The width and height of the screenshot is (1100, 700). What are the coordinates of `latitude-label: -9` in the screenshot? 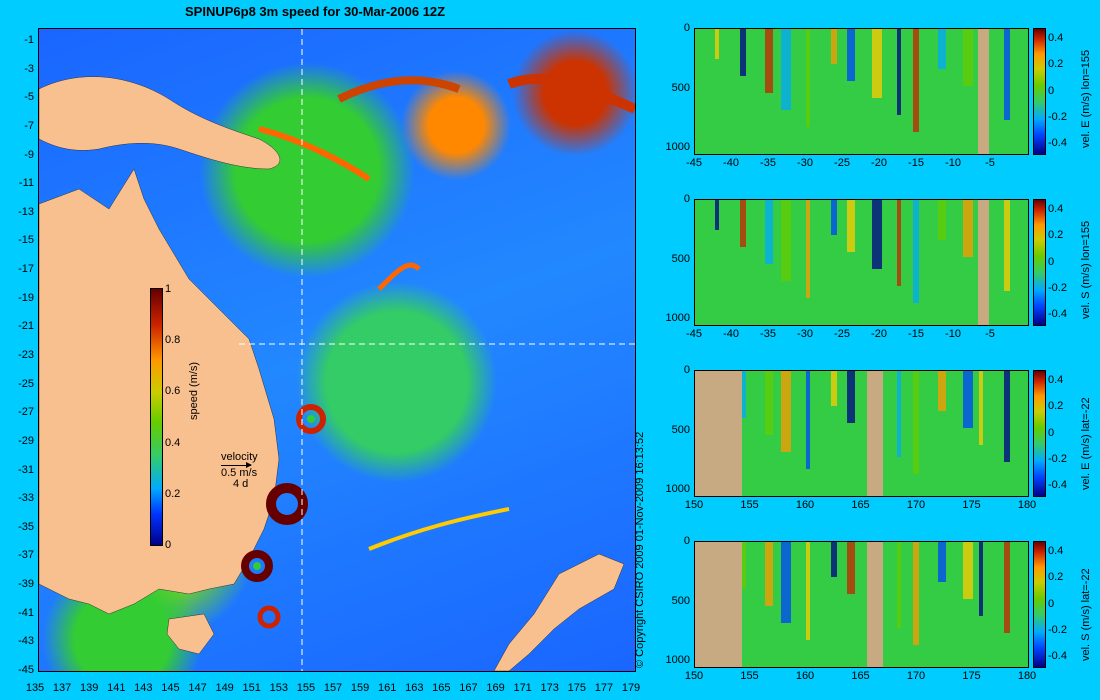 It's located at (29, 154).